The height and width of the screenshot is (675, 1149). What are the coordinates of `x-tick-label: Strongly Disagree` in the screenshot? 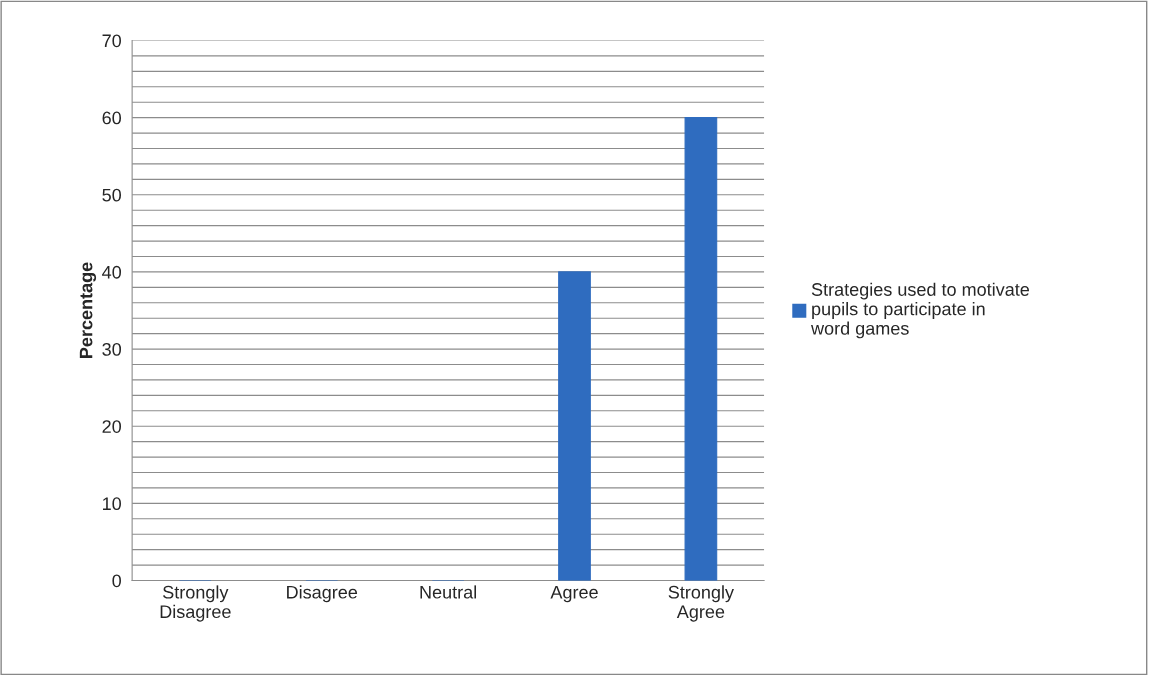 It's located at (195, 603).